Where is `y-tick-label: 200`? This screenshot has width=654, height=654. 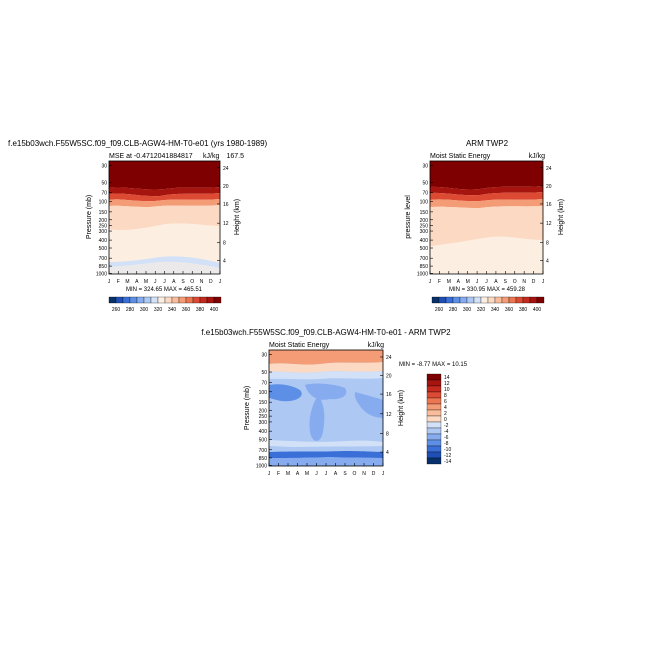
y-tick-label: 200 is located at coordinates (103, 221).